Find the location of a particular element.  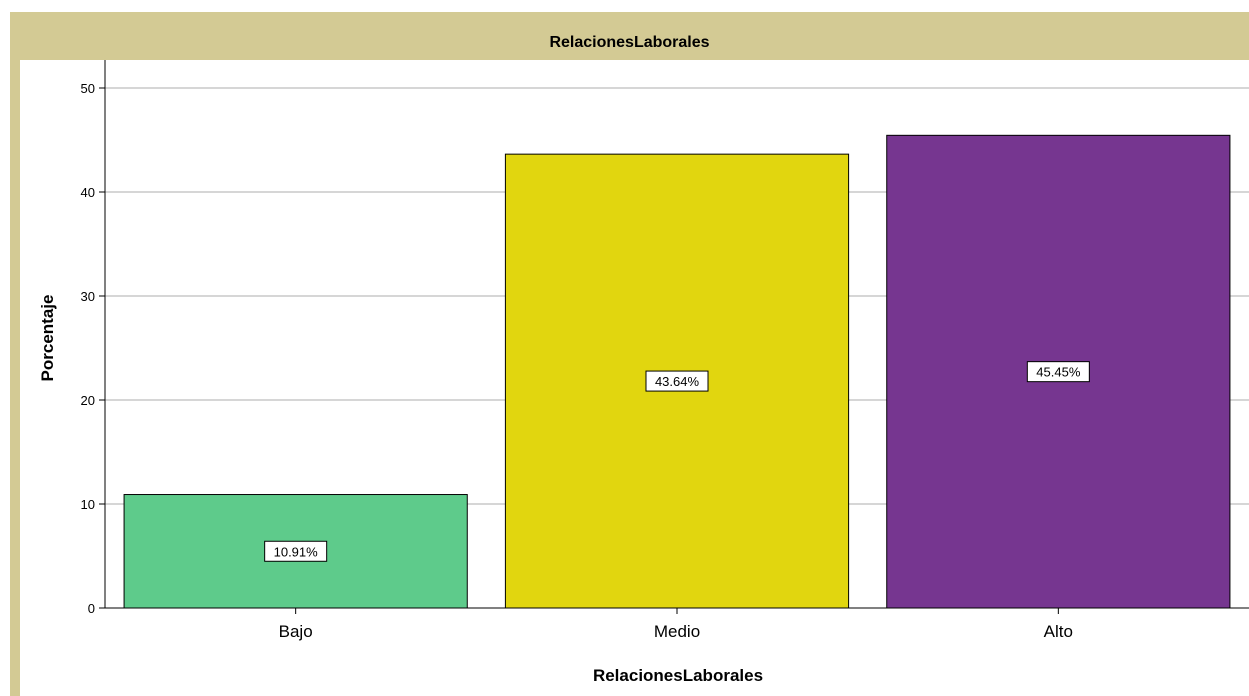

y-axis-ticks: 0 10 20 30 40 50 is located at coordinates (93, 348).